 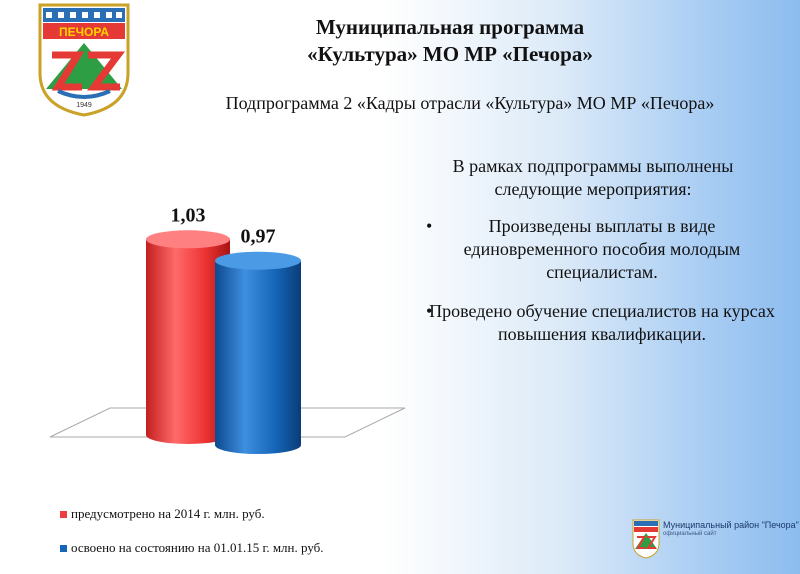 I want to click on title-line-2: «Культура» МО МР «Печора», so click(x=450, y=54).